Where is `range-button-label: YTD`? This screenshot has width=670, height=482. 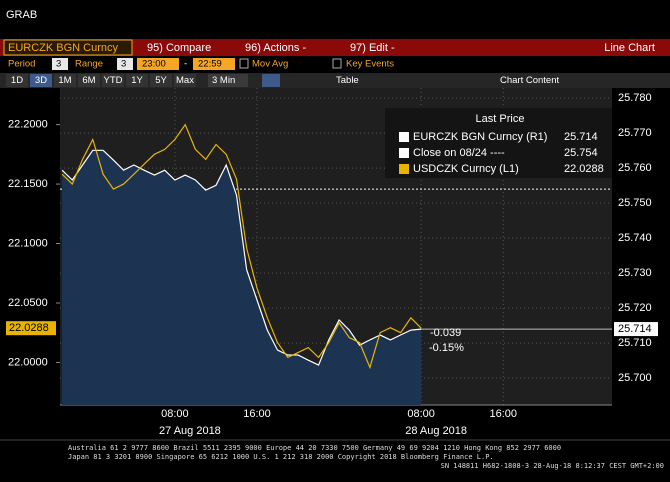 range-button-label: YTD is located at coordinates (113, 80).